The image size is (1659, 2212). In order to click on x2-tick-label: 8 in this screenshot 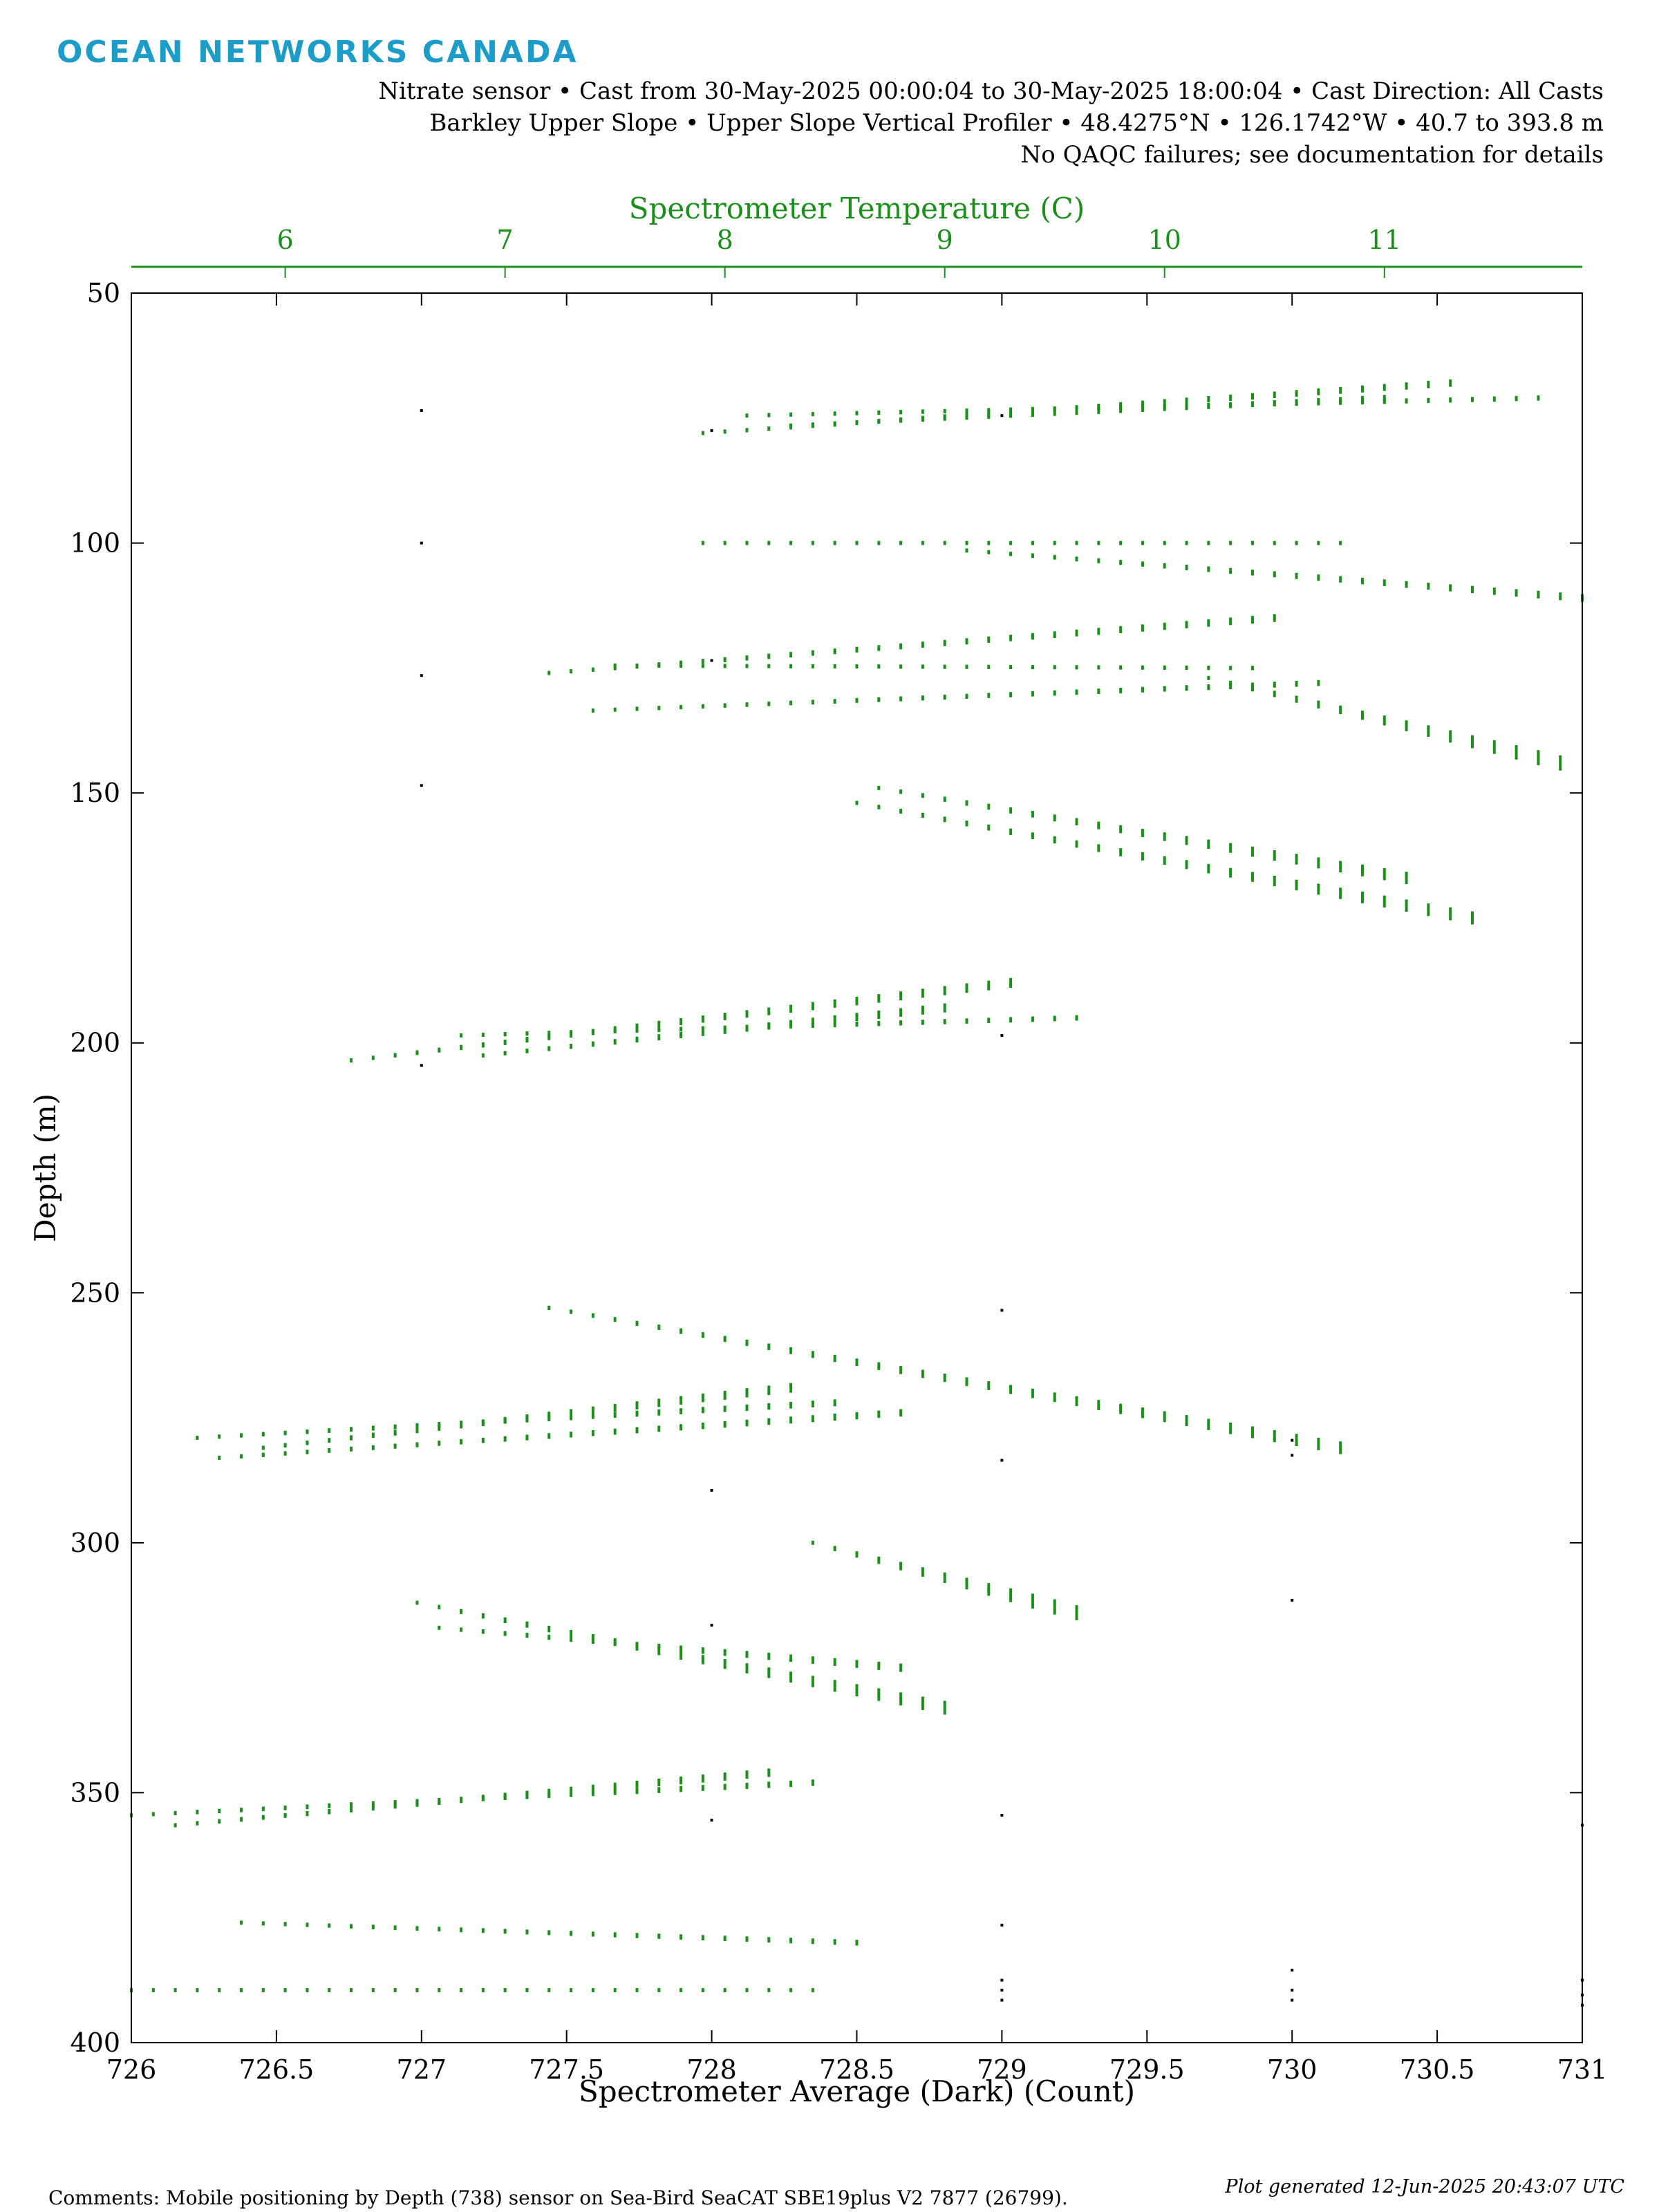, I will do `click(725, 240)`.